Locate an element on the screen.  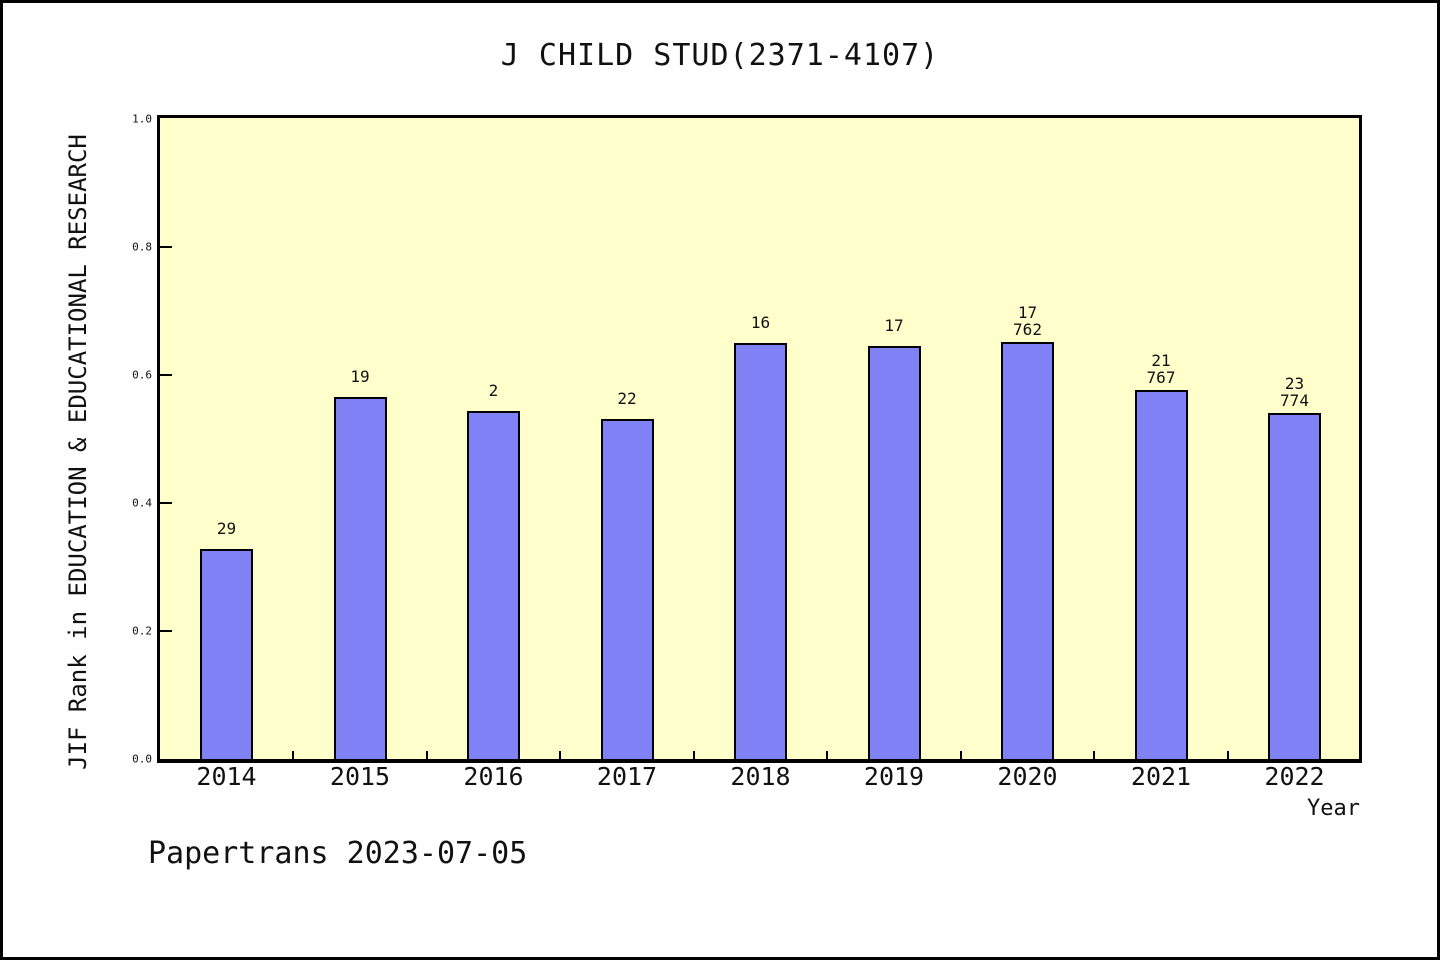
bar-2014 is located at coordinates (226, 654).